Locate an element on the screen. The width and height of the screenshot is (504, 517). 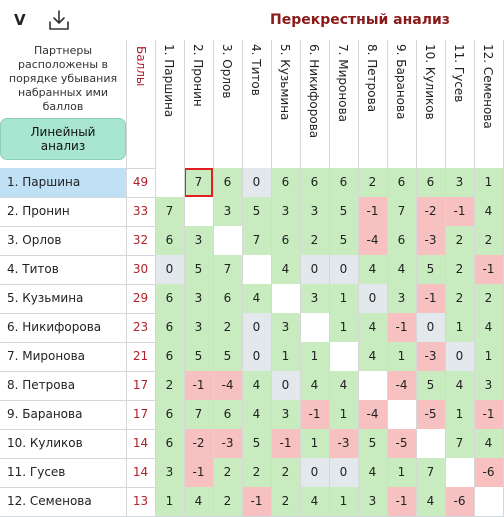
partner-row-name: 7. Миронова is located at coordinates (46, 356).